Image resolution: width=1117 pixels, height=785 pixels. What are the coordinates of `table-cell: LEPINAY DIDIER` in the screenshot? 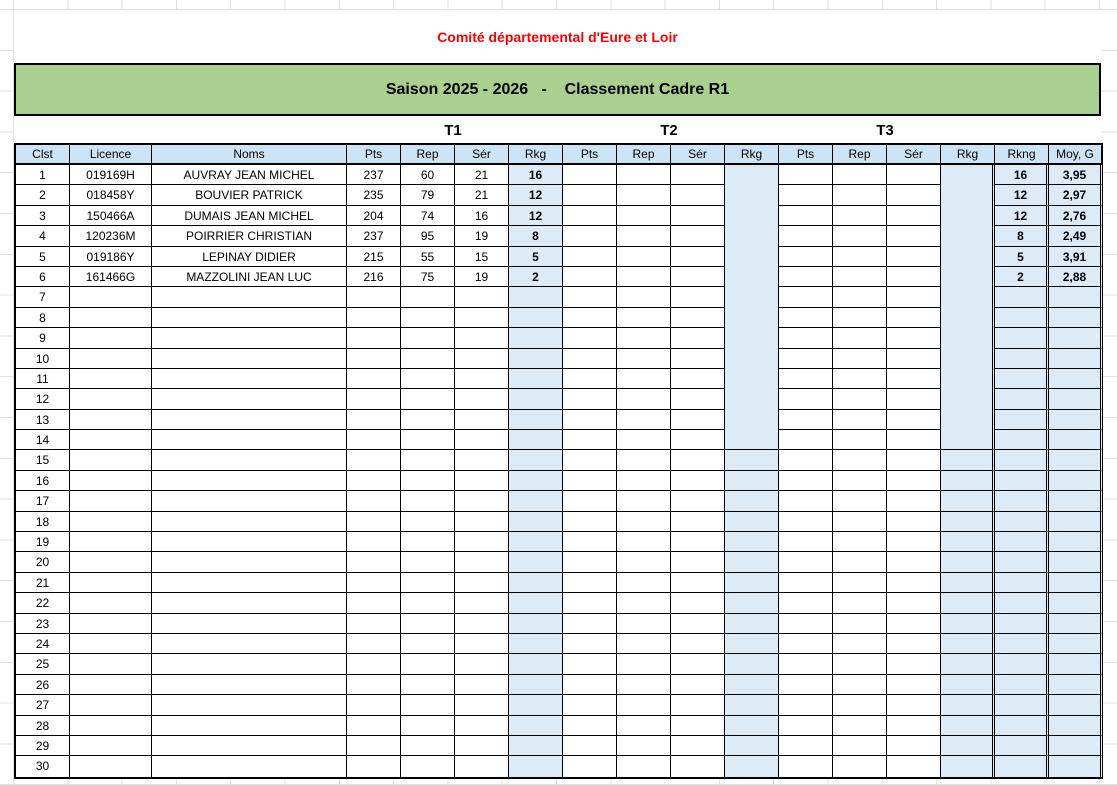 It's located at (249, 256).